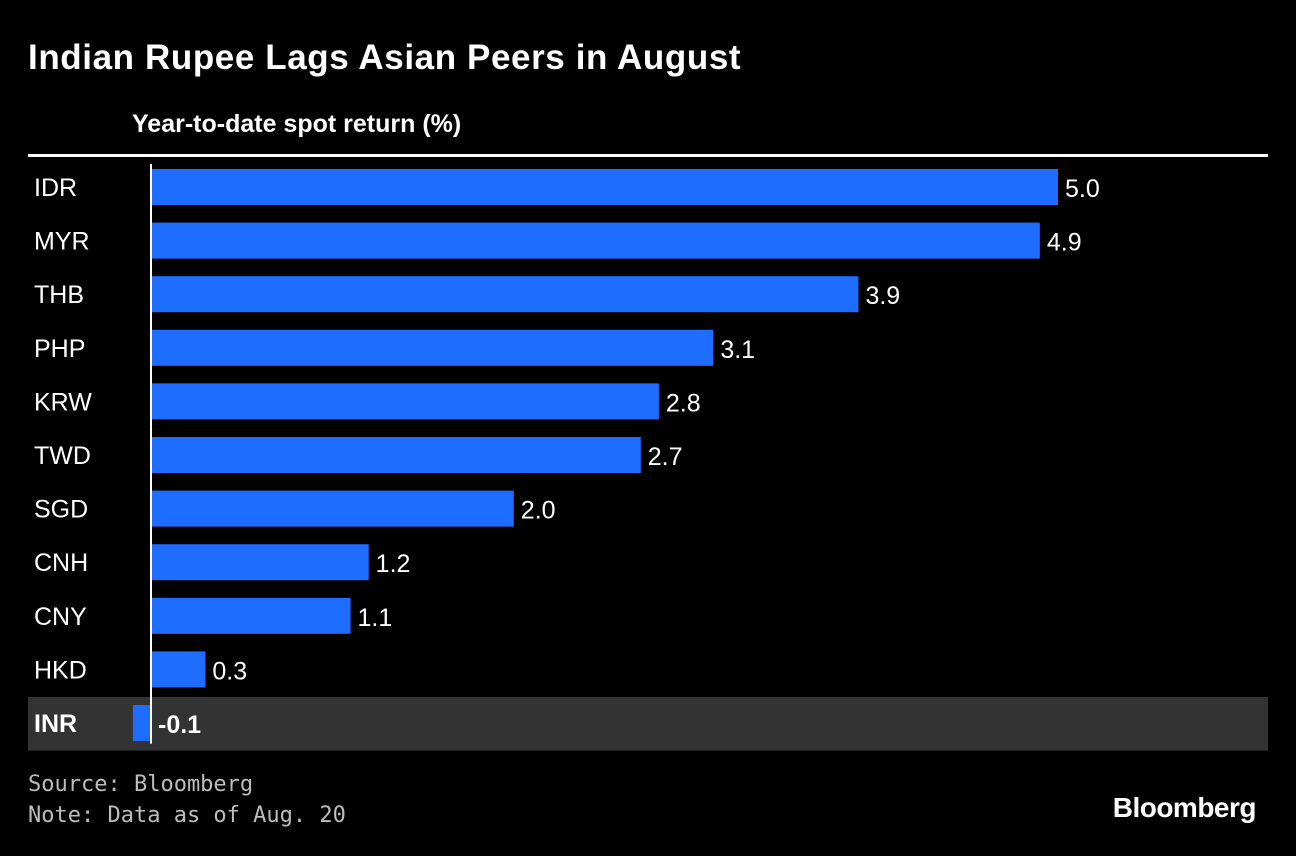  Describe the element at coordinates (251, 615) in the screenshot. I see `bar-cny` at that location.